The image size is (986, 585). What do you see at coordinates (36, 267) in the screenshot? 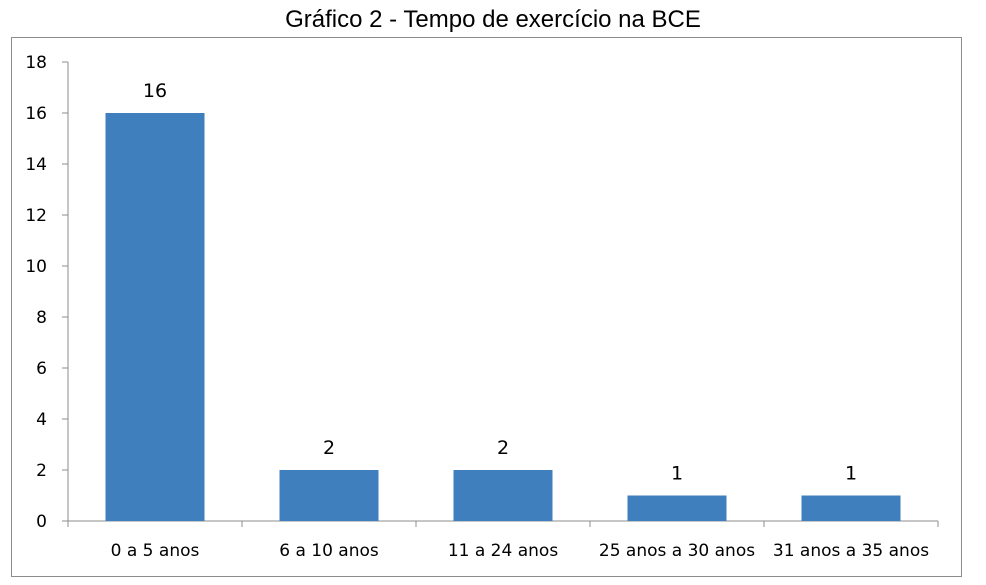
I see `y-tick-label: 10` at bounding box center [36, 267].